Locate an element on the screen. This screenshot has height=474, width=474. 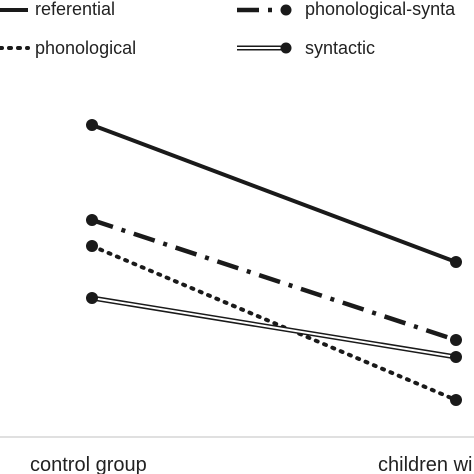
series-line-syntactic-inner is located at coordinates (274, 327).